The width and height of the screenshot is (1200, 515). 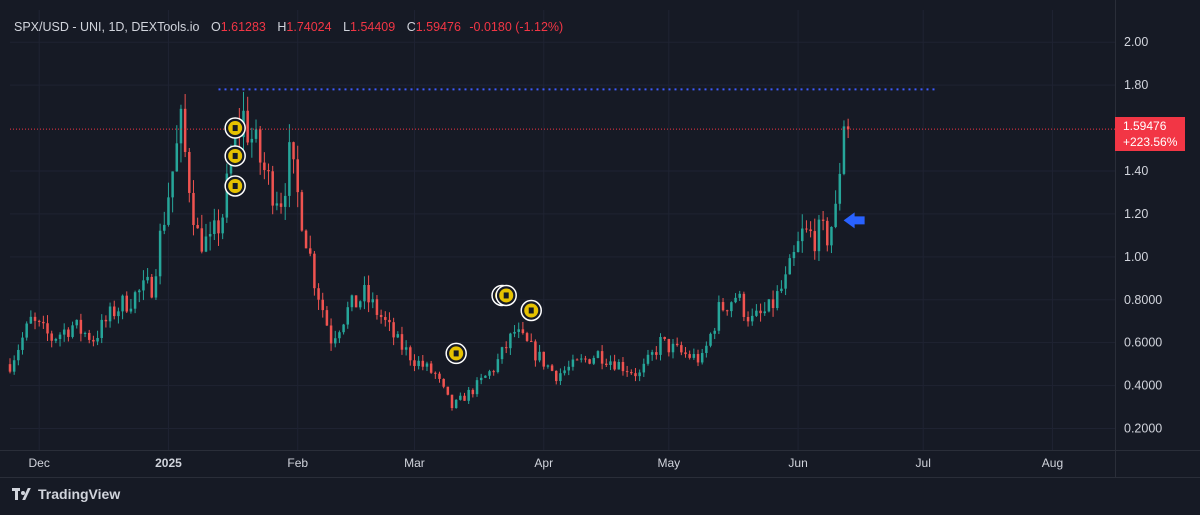 What do you see at coordinates (797, 463) in the screenshot?
I see `x-tick-label: Jun` at bounding box center [797, 463].